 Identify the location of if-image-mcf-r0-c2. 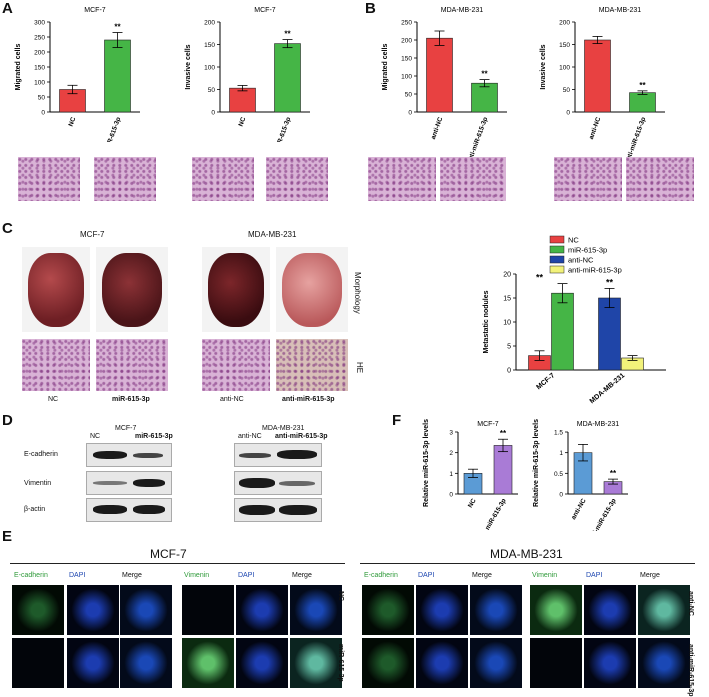
(146, 610).